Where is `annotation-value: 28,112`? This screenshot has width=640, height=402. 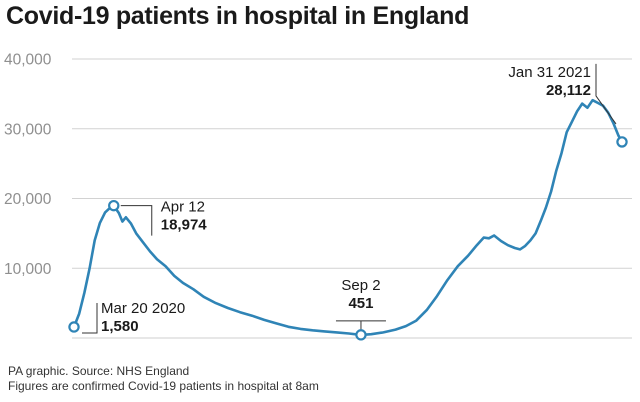 annotation-value: 28,112 is located at coordinates (568, 90).